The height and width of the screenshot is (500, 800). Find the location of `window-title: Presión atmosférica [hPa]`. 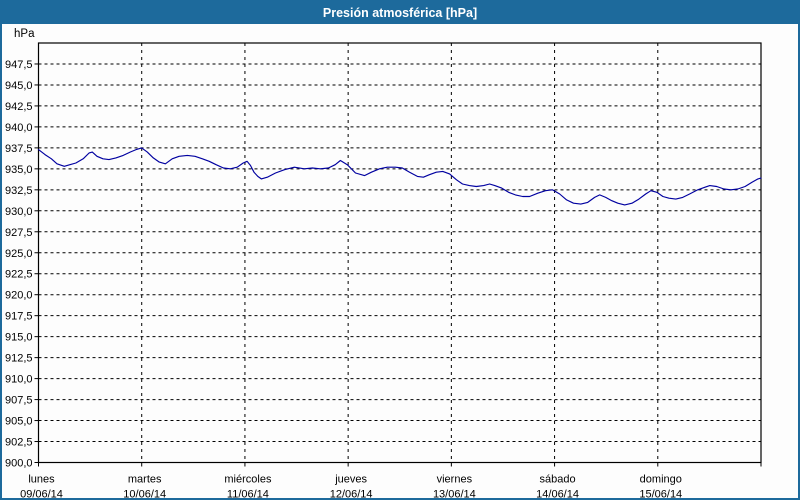

window-title: Presión atmosférica [hPa] is located at coordinates (400, 13).